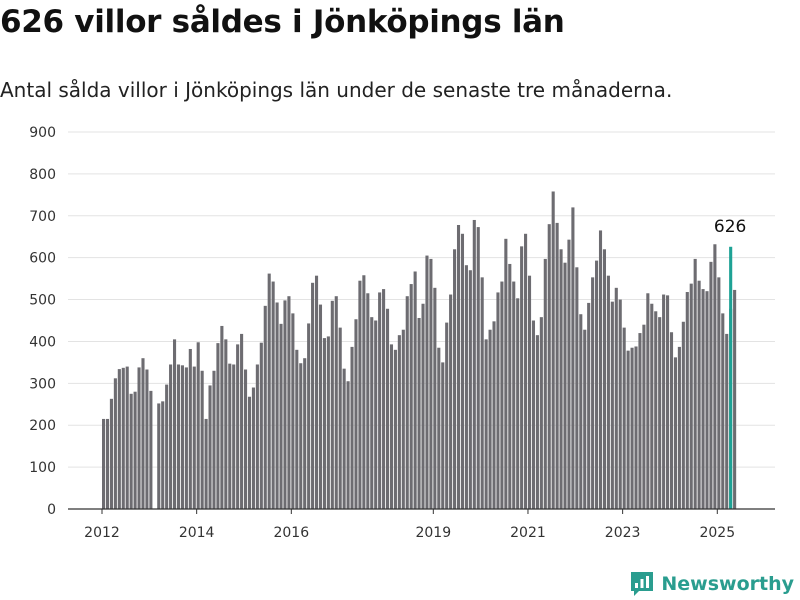 The width and height of the screenshot is (800, 600). What do you see at coordinates (42, 175) in the screenshot?
I see `y-tick-label: 800` at bounding box center [42, 175].